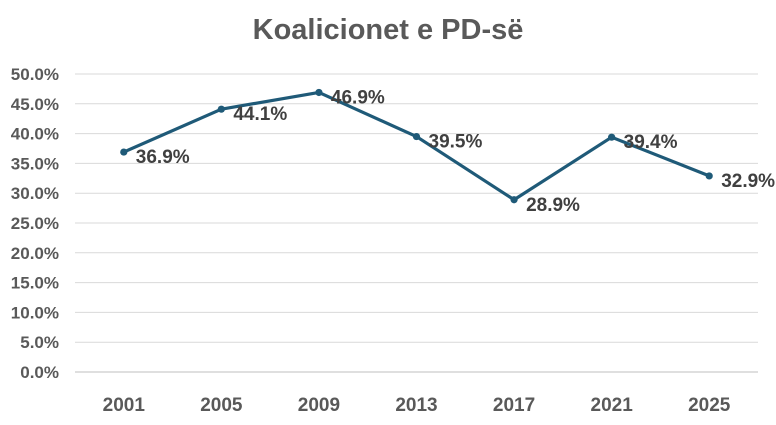  What do you see at coordinates (163, 157) in the screenshot?
I see `data-label: 36.9%` at bounding box center [163, 157].